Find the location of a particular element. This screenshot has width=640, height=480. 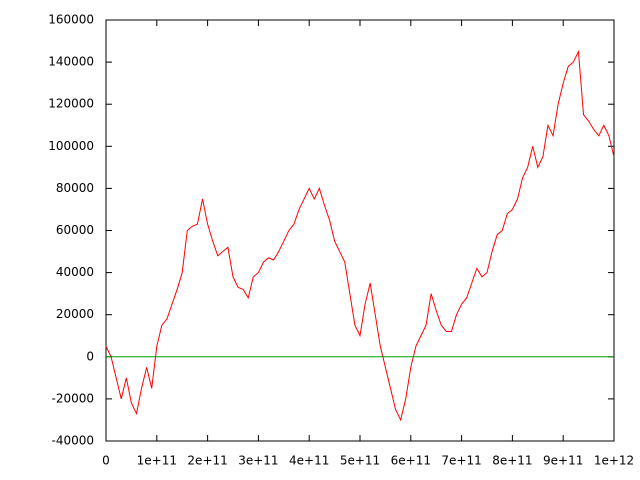

y-tick-label: 100000 is located at coordinates (71, 146).